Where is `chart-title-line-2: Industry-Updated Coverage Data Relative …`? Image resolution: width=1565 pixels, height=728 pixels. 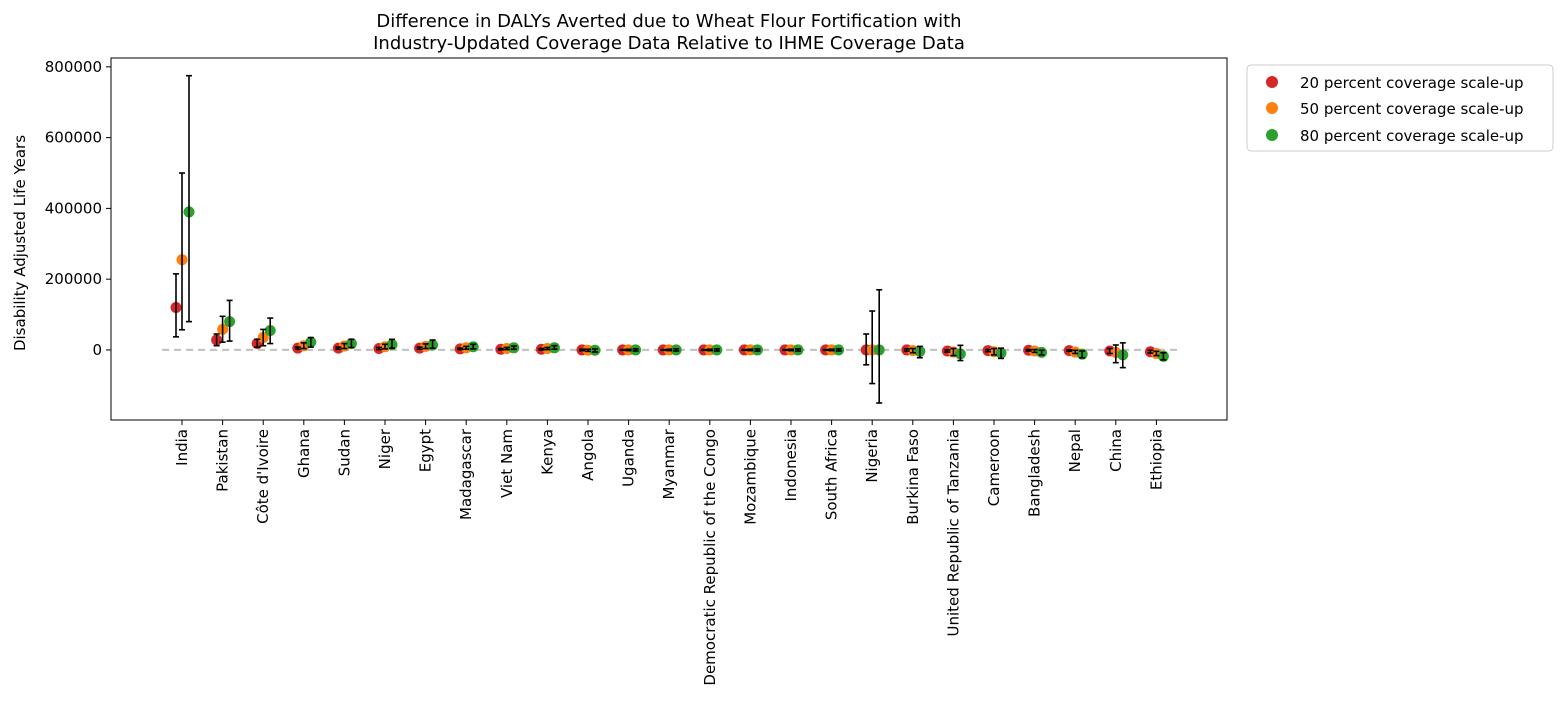 chart-title-line-2: Industry-Updated Coverage Data Relative … is located at coordinates (669, 43).